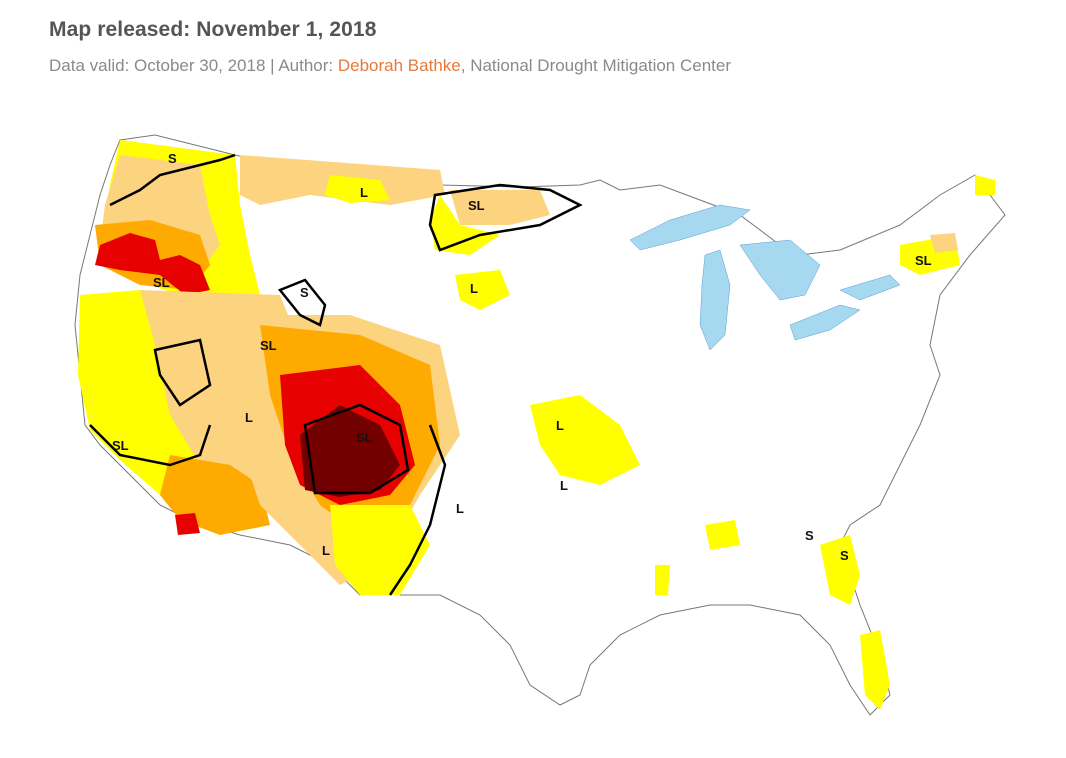 The width and height of the screenshot is (1066, 758). I want to click on map-subtitle: Data valid: October 30, 2018 | Author, so click(390, 66).